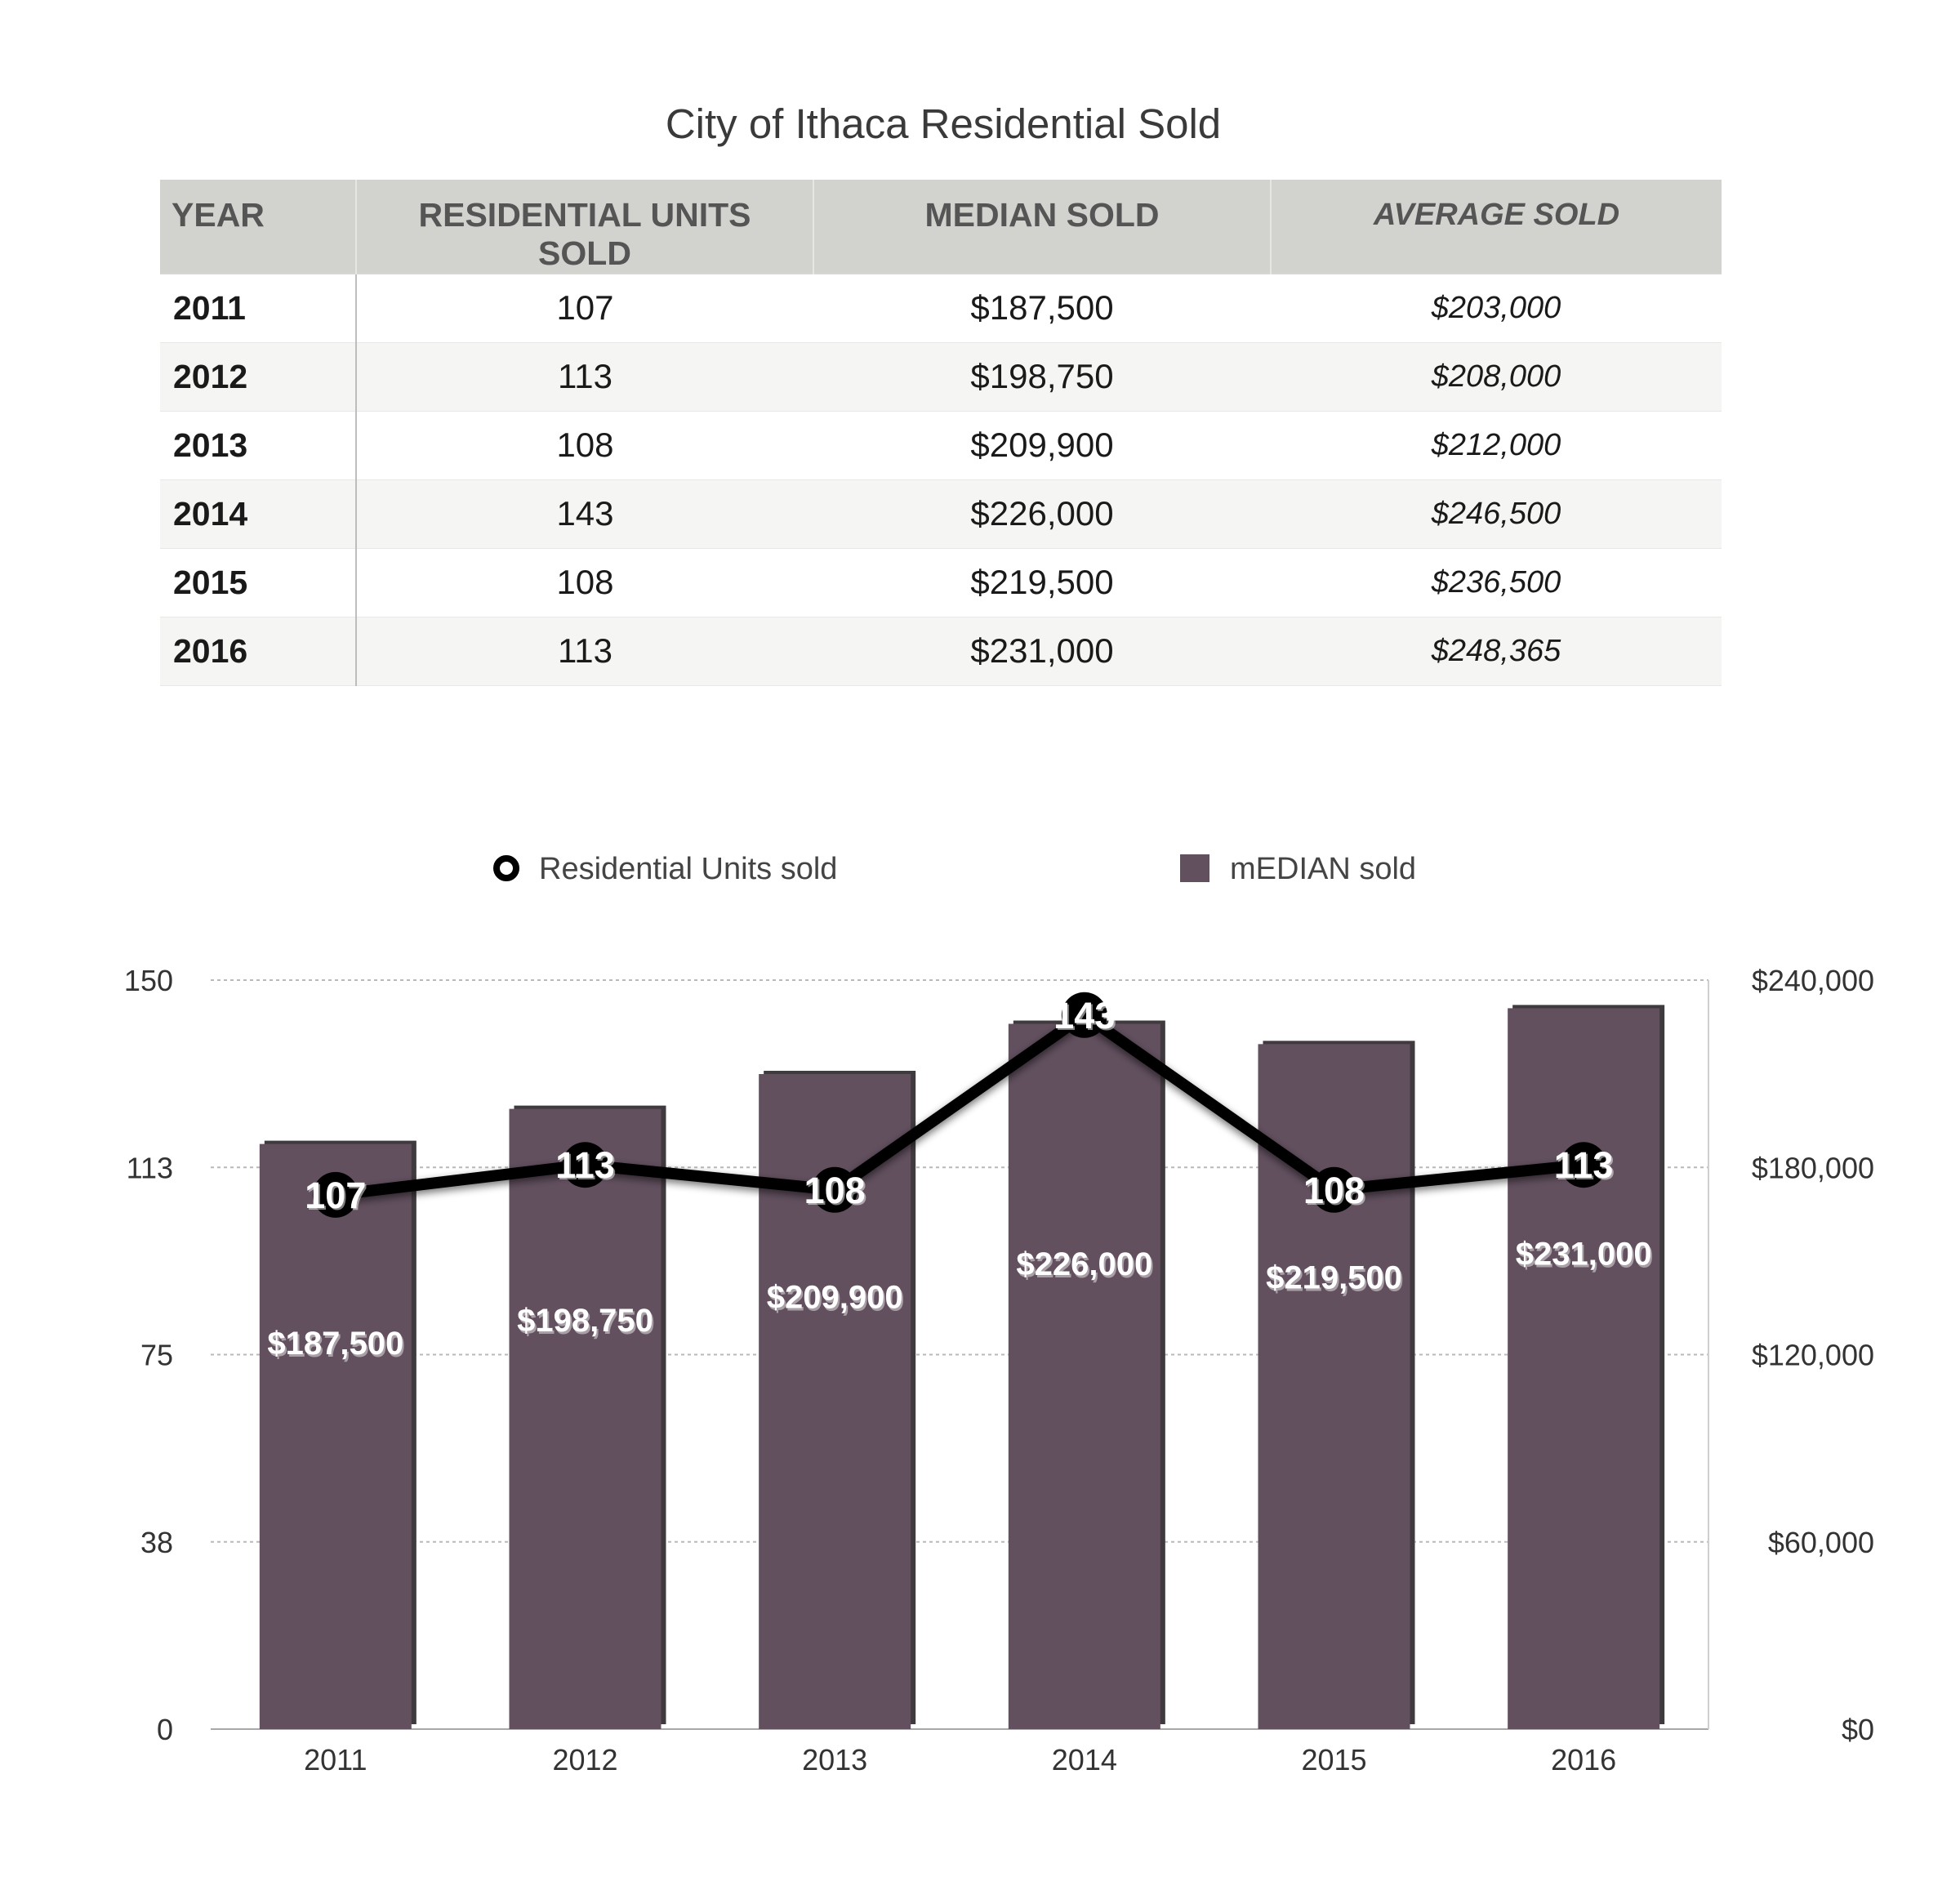 The height and width of the screenshot is (1899, 1960). Describe the element at coordinates (1042, 651) in the screenshot. I see `cell-median: $231,000` at that location.